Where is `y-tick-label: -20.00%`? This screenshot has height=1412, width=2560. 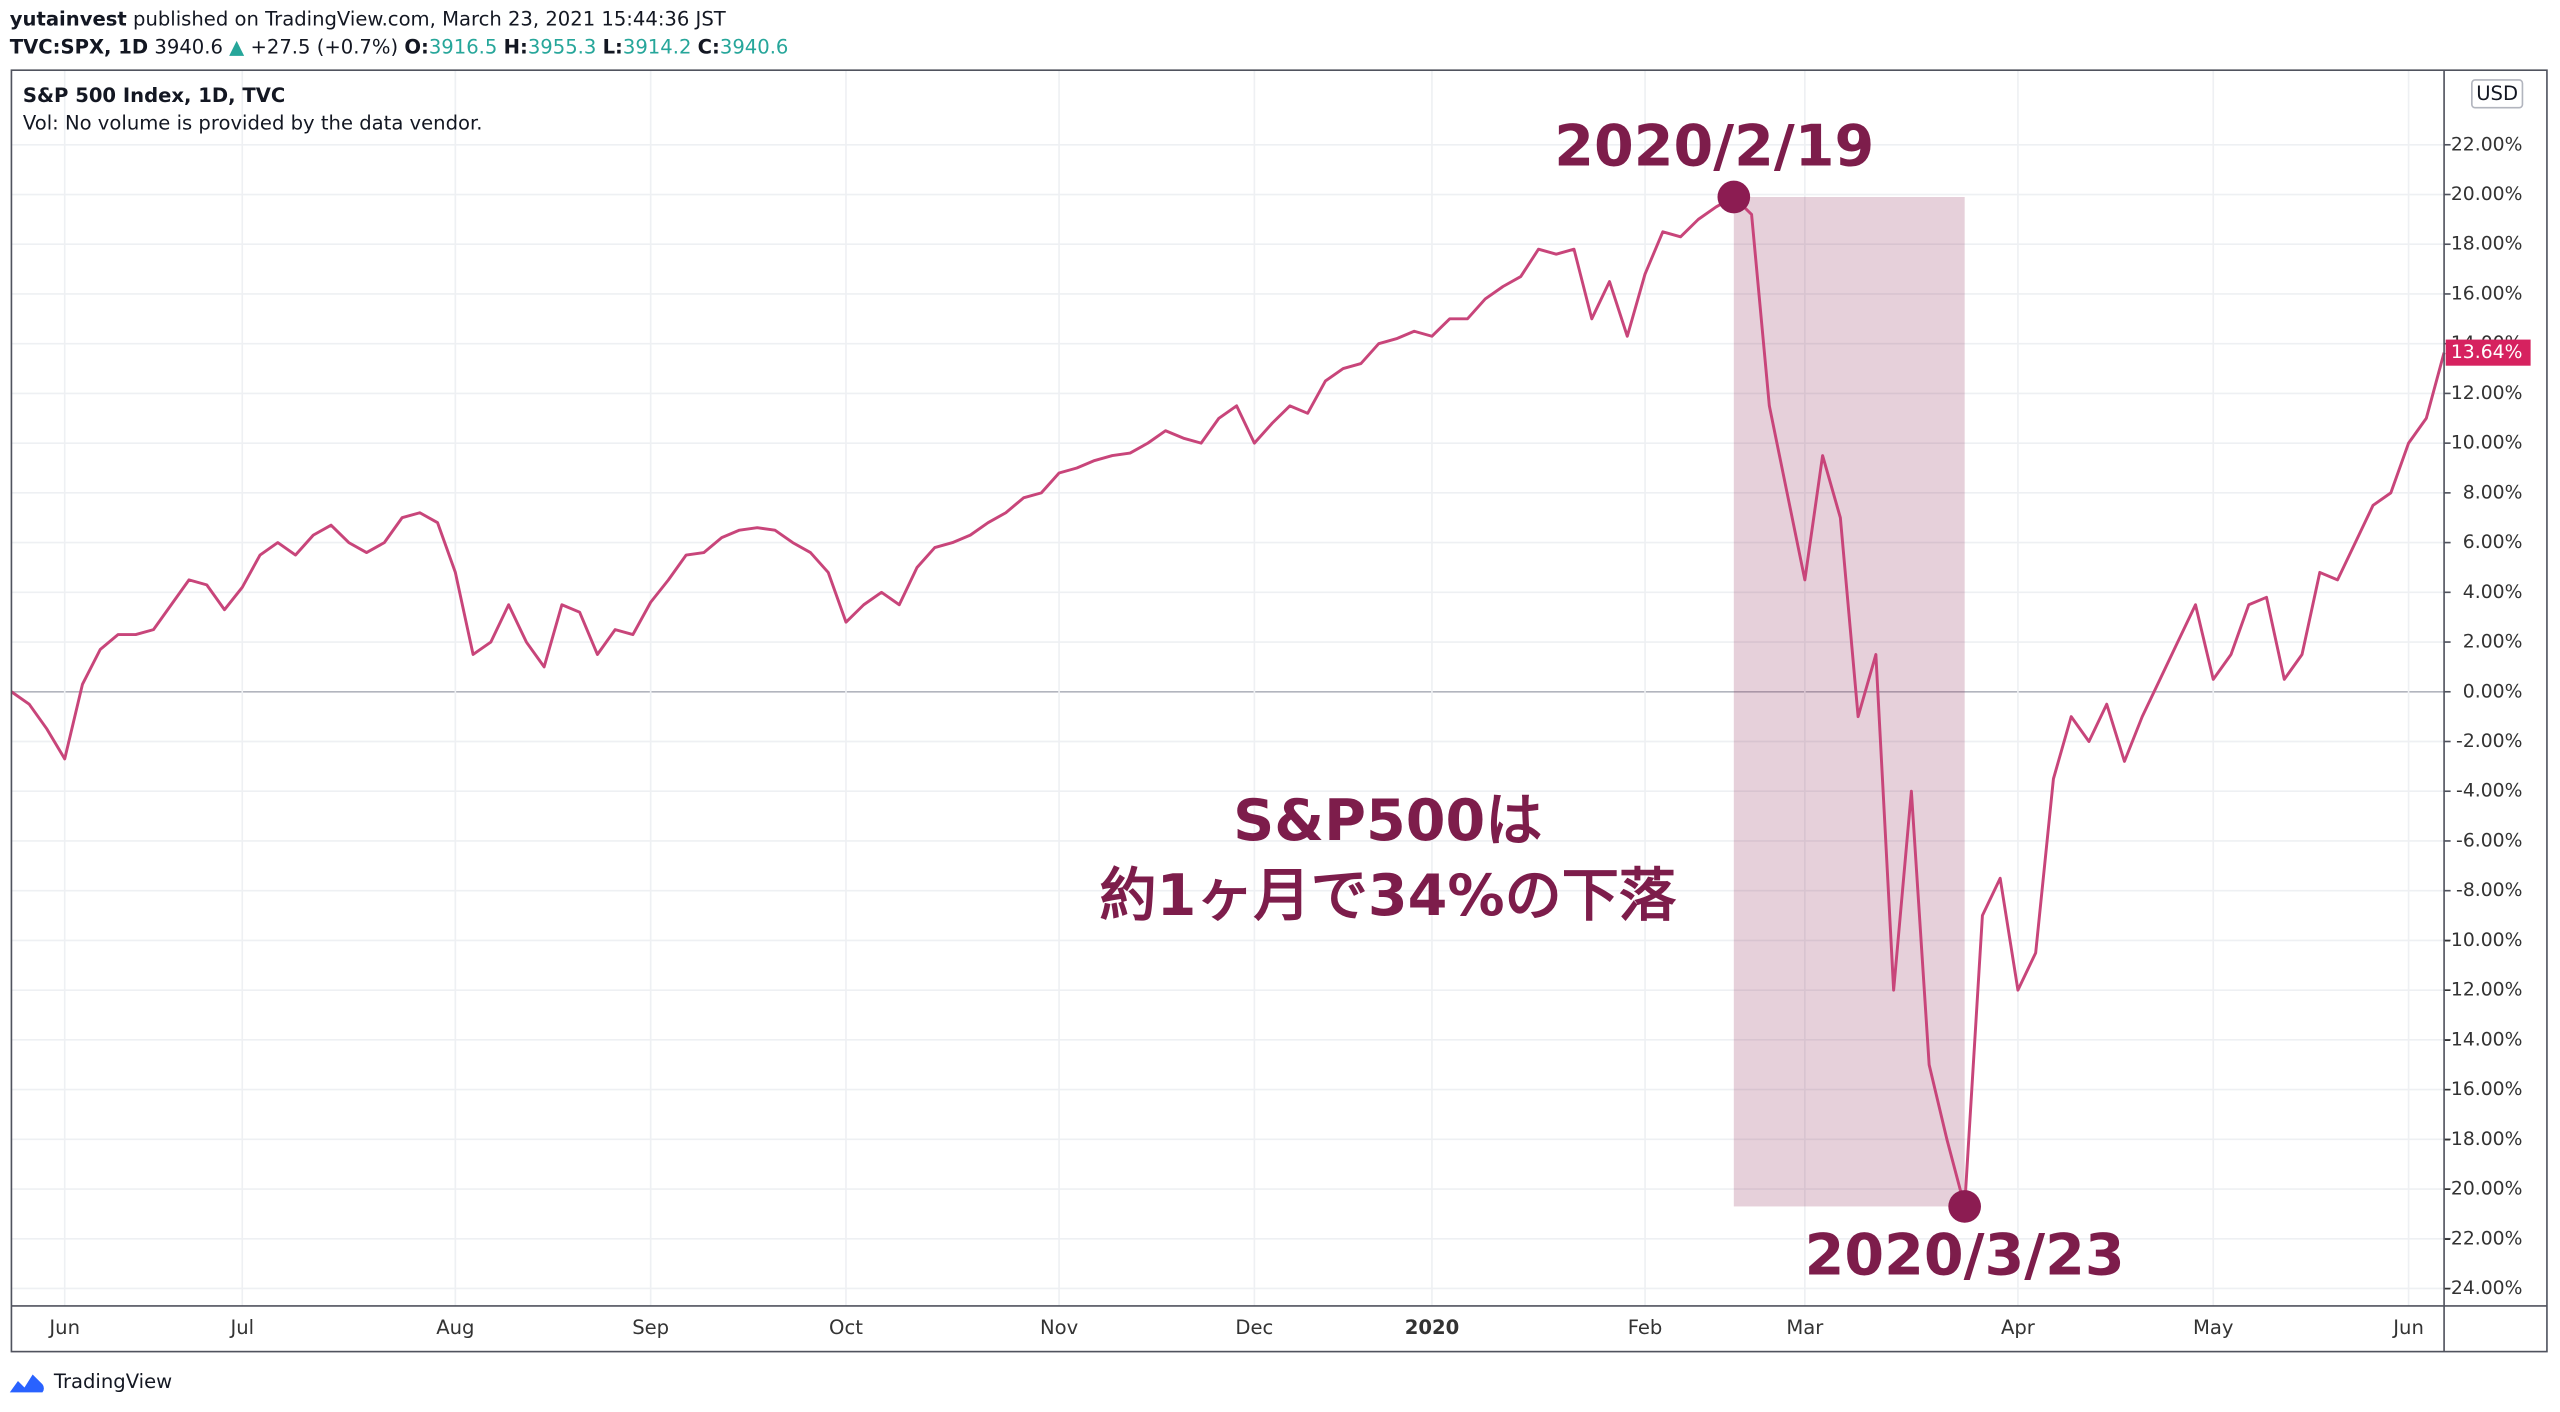
y-tick-label: -20.00% is located at coordinates (2483, 1189).